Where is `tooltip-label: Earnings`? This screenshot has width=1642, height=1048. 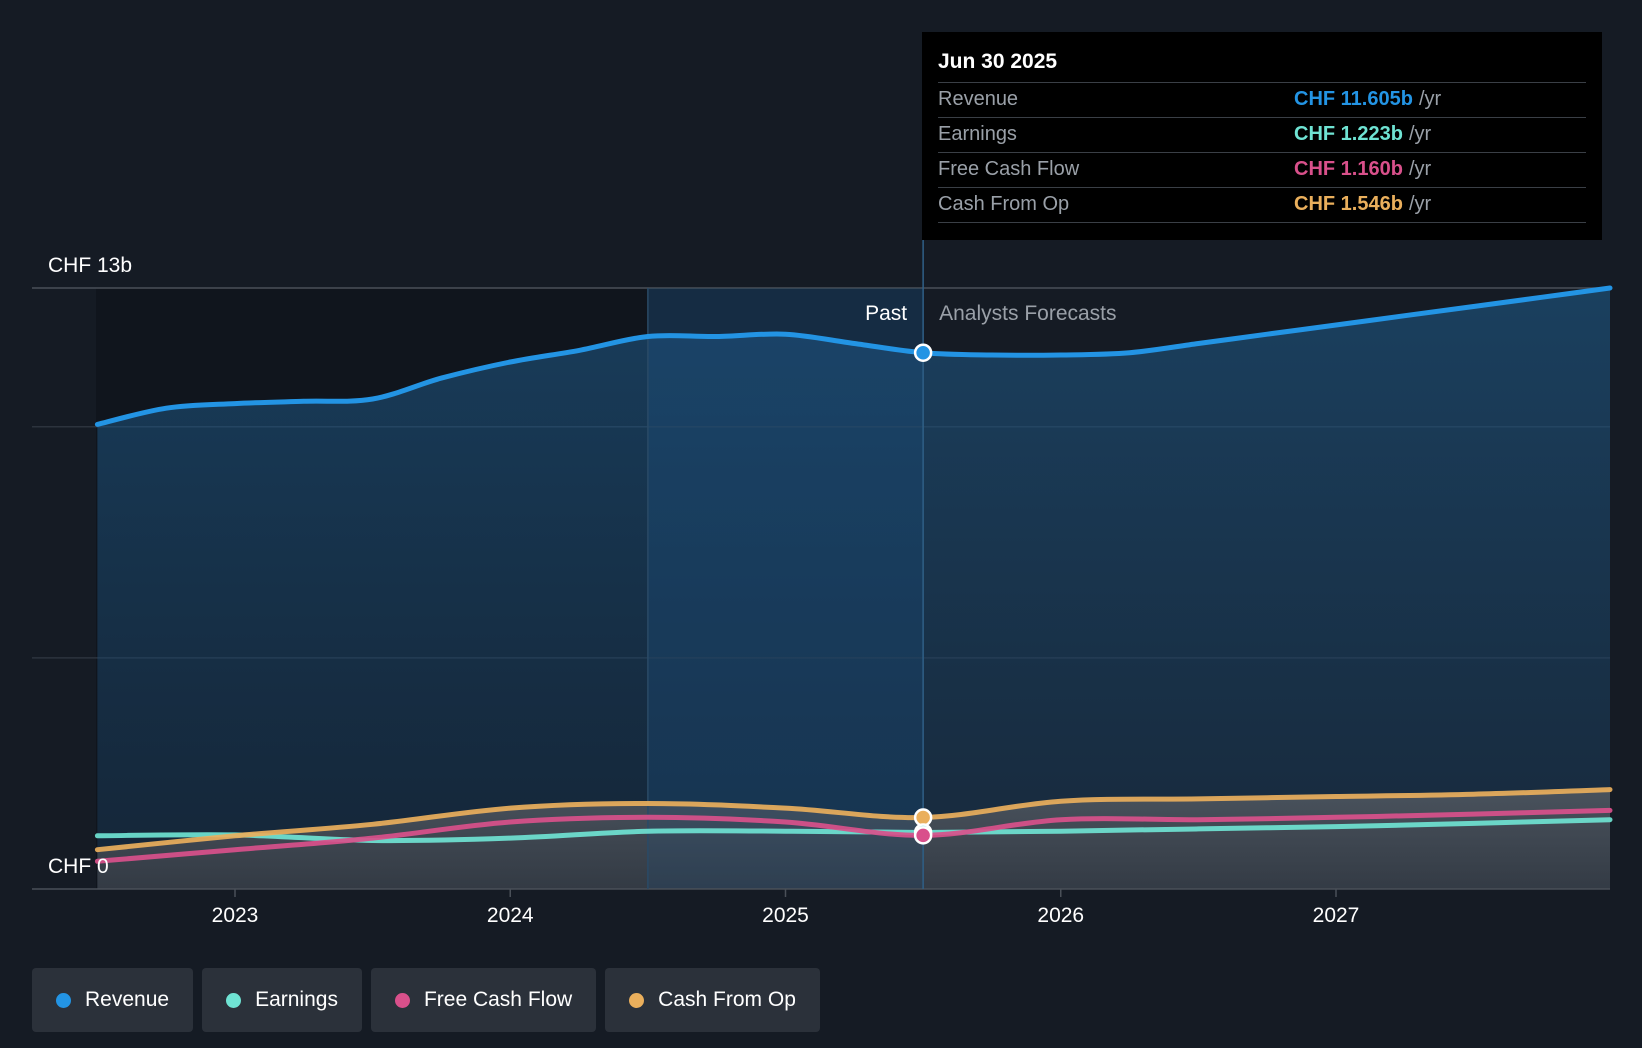 tooltip-label: Earnings is located at coordinates (977, 134).